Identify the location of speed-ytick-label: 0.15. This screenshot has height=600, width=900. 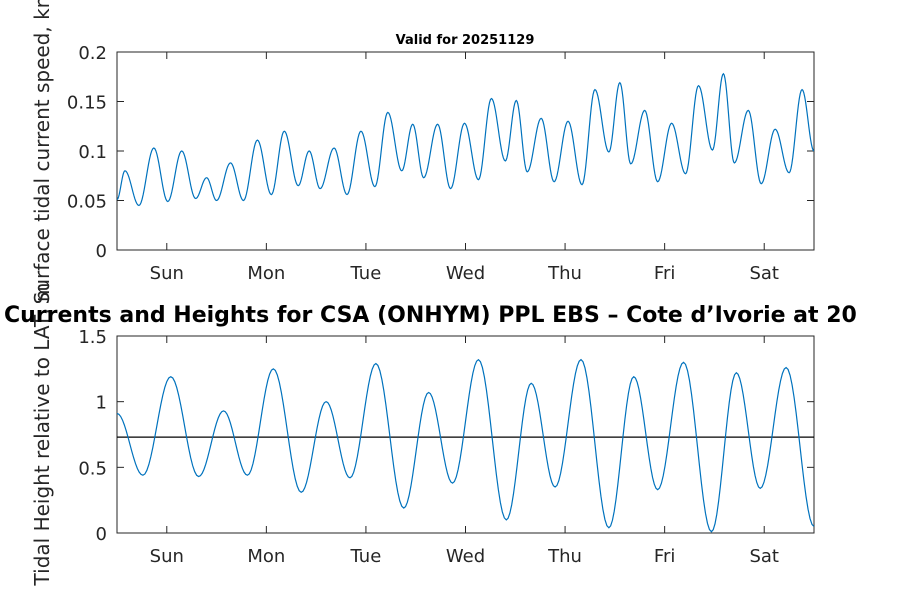
(87, 103).